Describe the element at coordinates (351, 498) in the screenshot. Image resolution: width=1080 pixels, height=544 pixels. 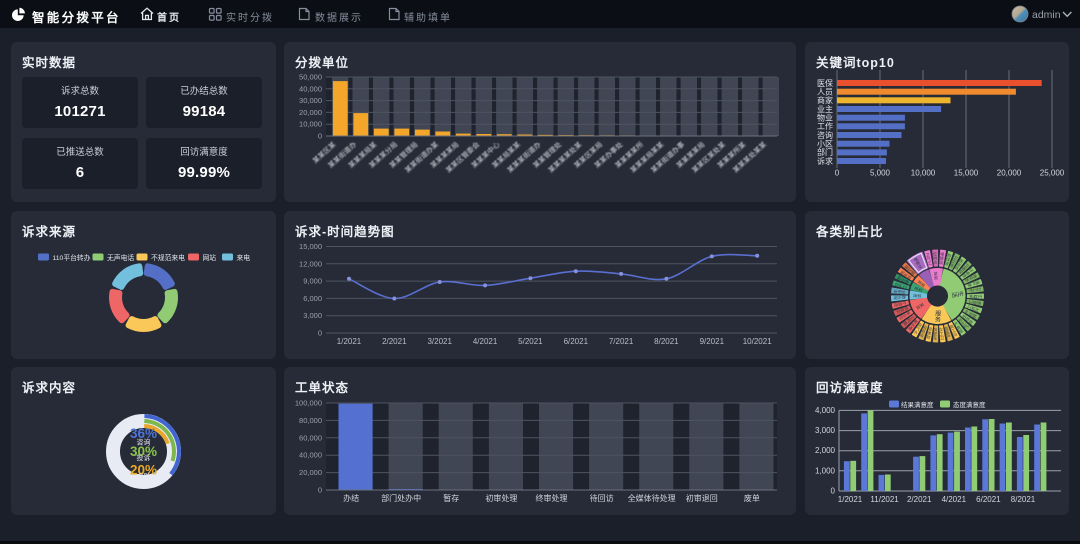
I see `svg-text: 办结` at that location.